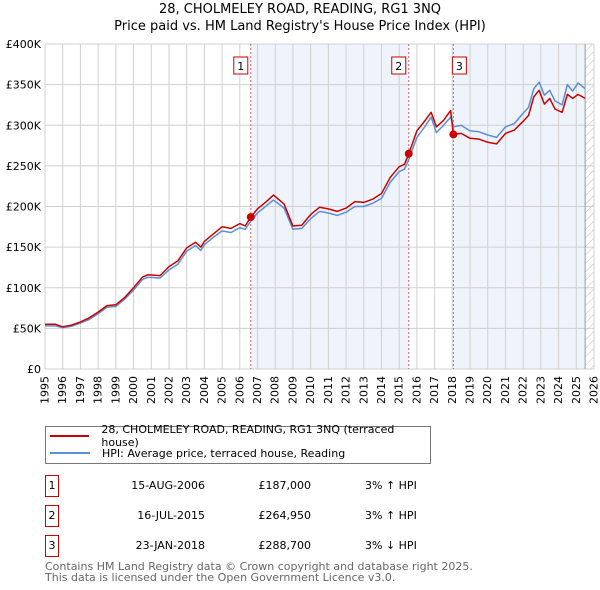 The width and height of the screenshot is (600, 590). I want to click on sale-label: 3, so click(459, 66).